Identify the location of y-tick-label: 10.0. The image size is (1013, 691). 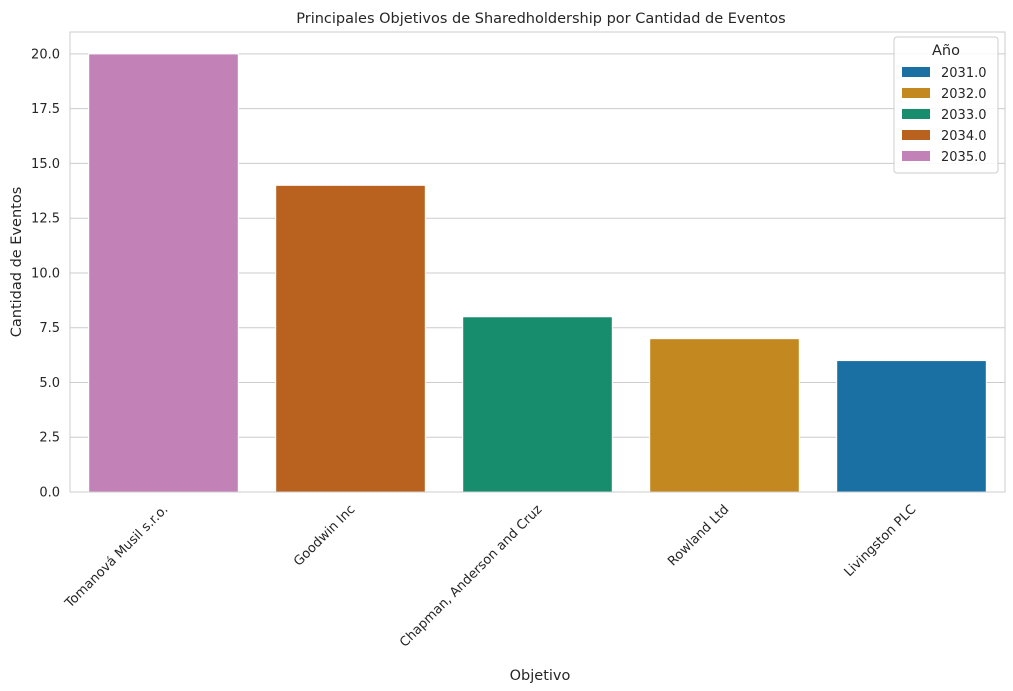
(45, 273).